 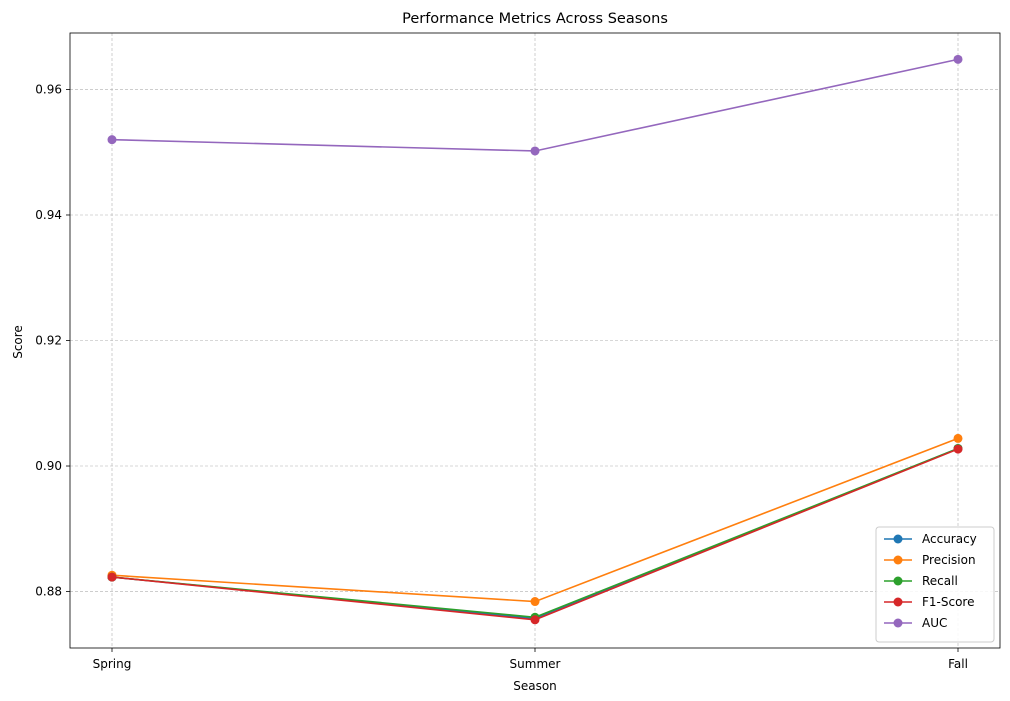 I want to click on legend-box, so click(x=935, y=584).